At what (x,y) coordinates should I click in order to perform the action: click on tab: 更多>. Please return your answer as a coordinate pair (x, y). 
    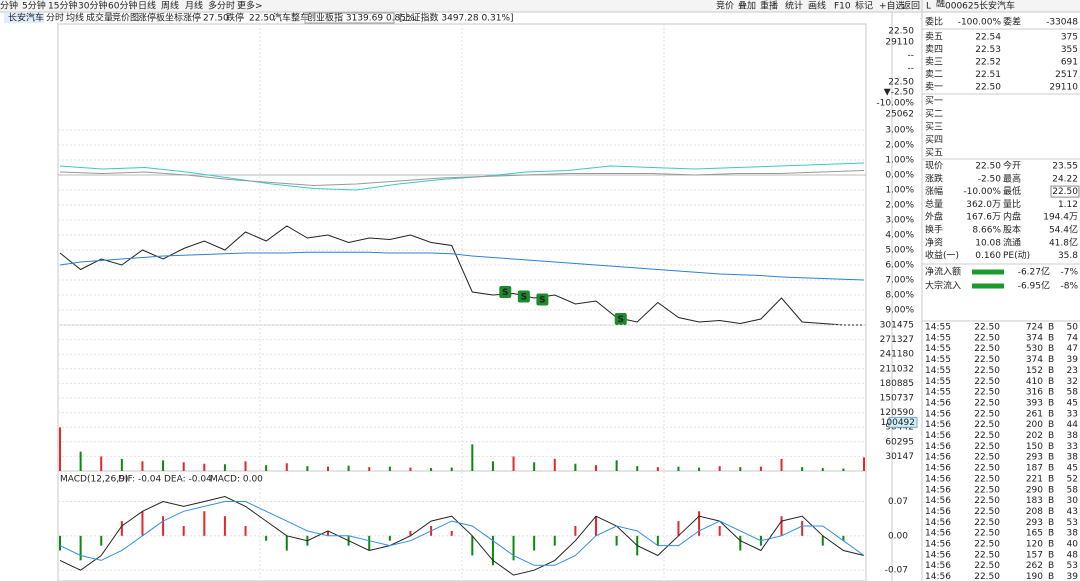
    Looking at the image, I should click on (250, 6).